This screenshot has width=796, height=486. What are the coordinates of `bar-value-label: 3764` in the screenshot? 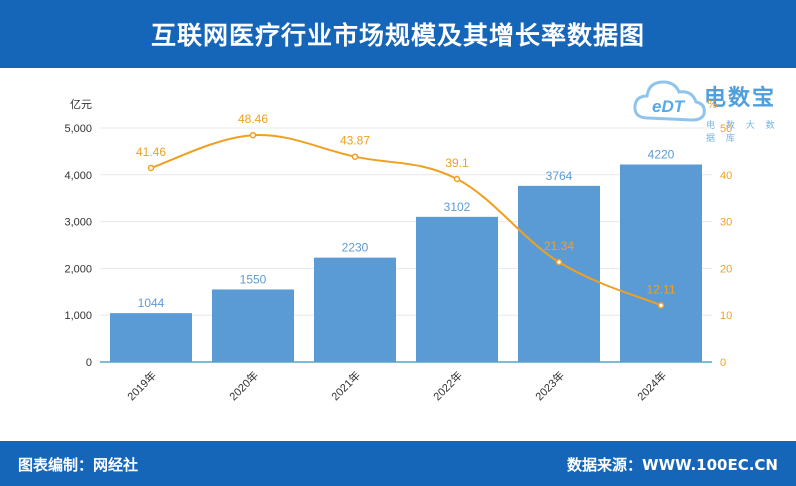 It's located at (559, 176).